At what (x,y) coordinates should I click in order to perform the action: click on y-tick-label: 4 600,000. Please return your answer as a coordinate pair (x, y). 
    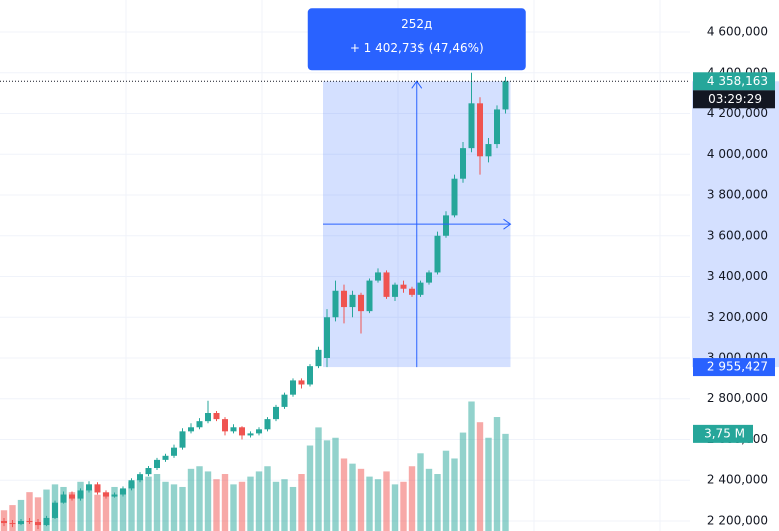
    Looking at the image, I should click on (737, 32).